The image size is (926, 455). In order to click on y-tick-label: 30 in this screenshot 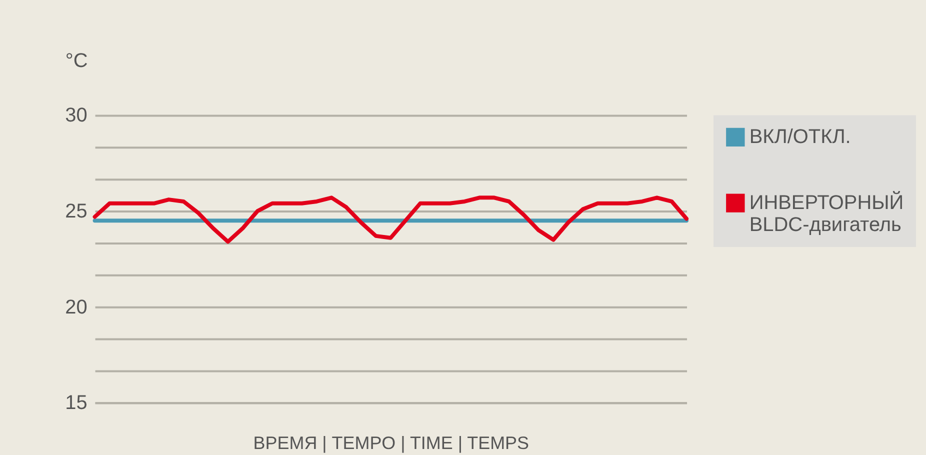, I will do `click(76, 115)`.